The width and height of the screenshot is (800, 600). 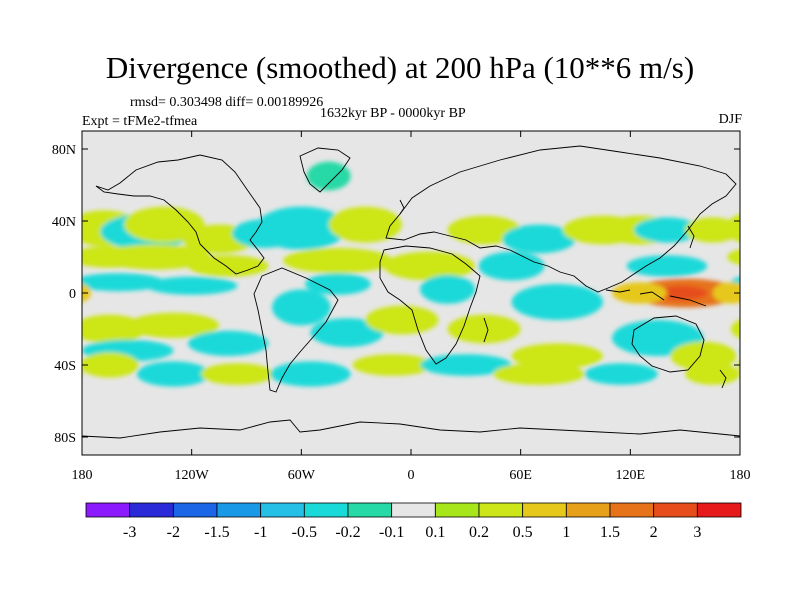 What do you see at coordinates (192, 475) in the screenshot?
I see `x-tick-label: 120W` at bounding box center [192, 475].